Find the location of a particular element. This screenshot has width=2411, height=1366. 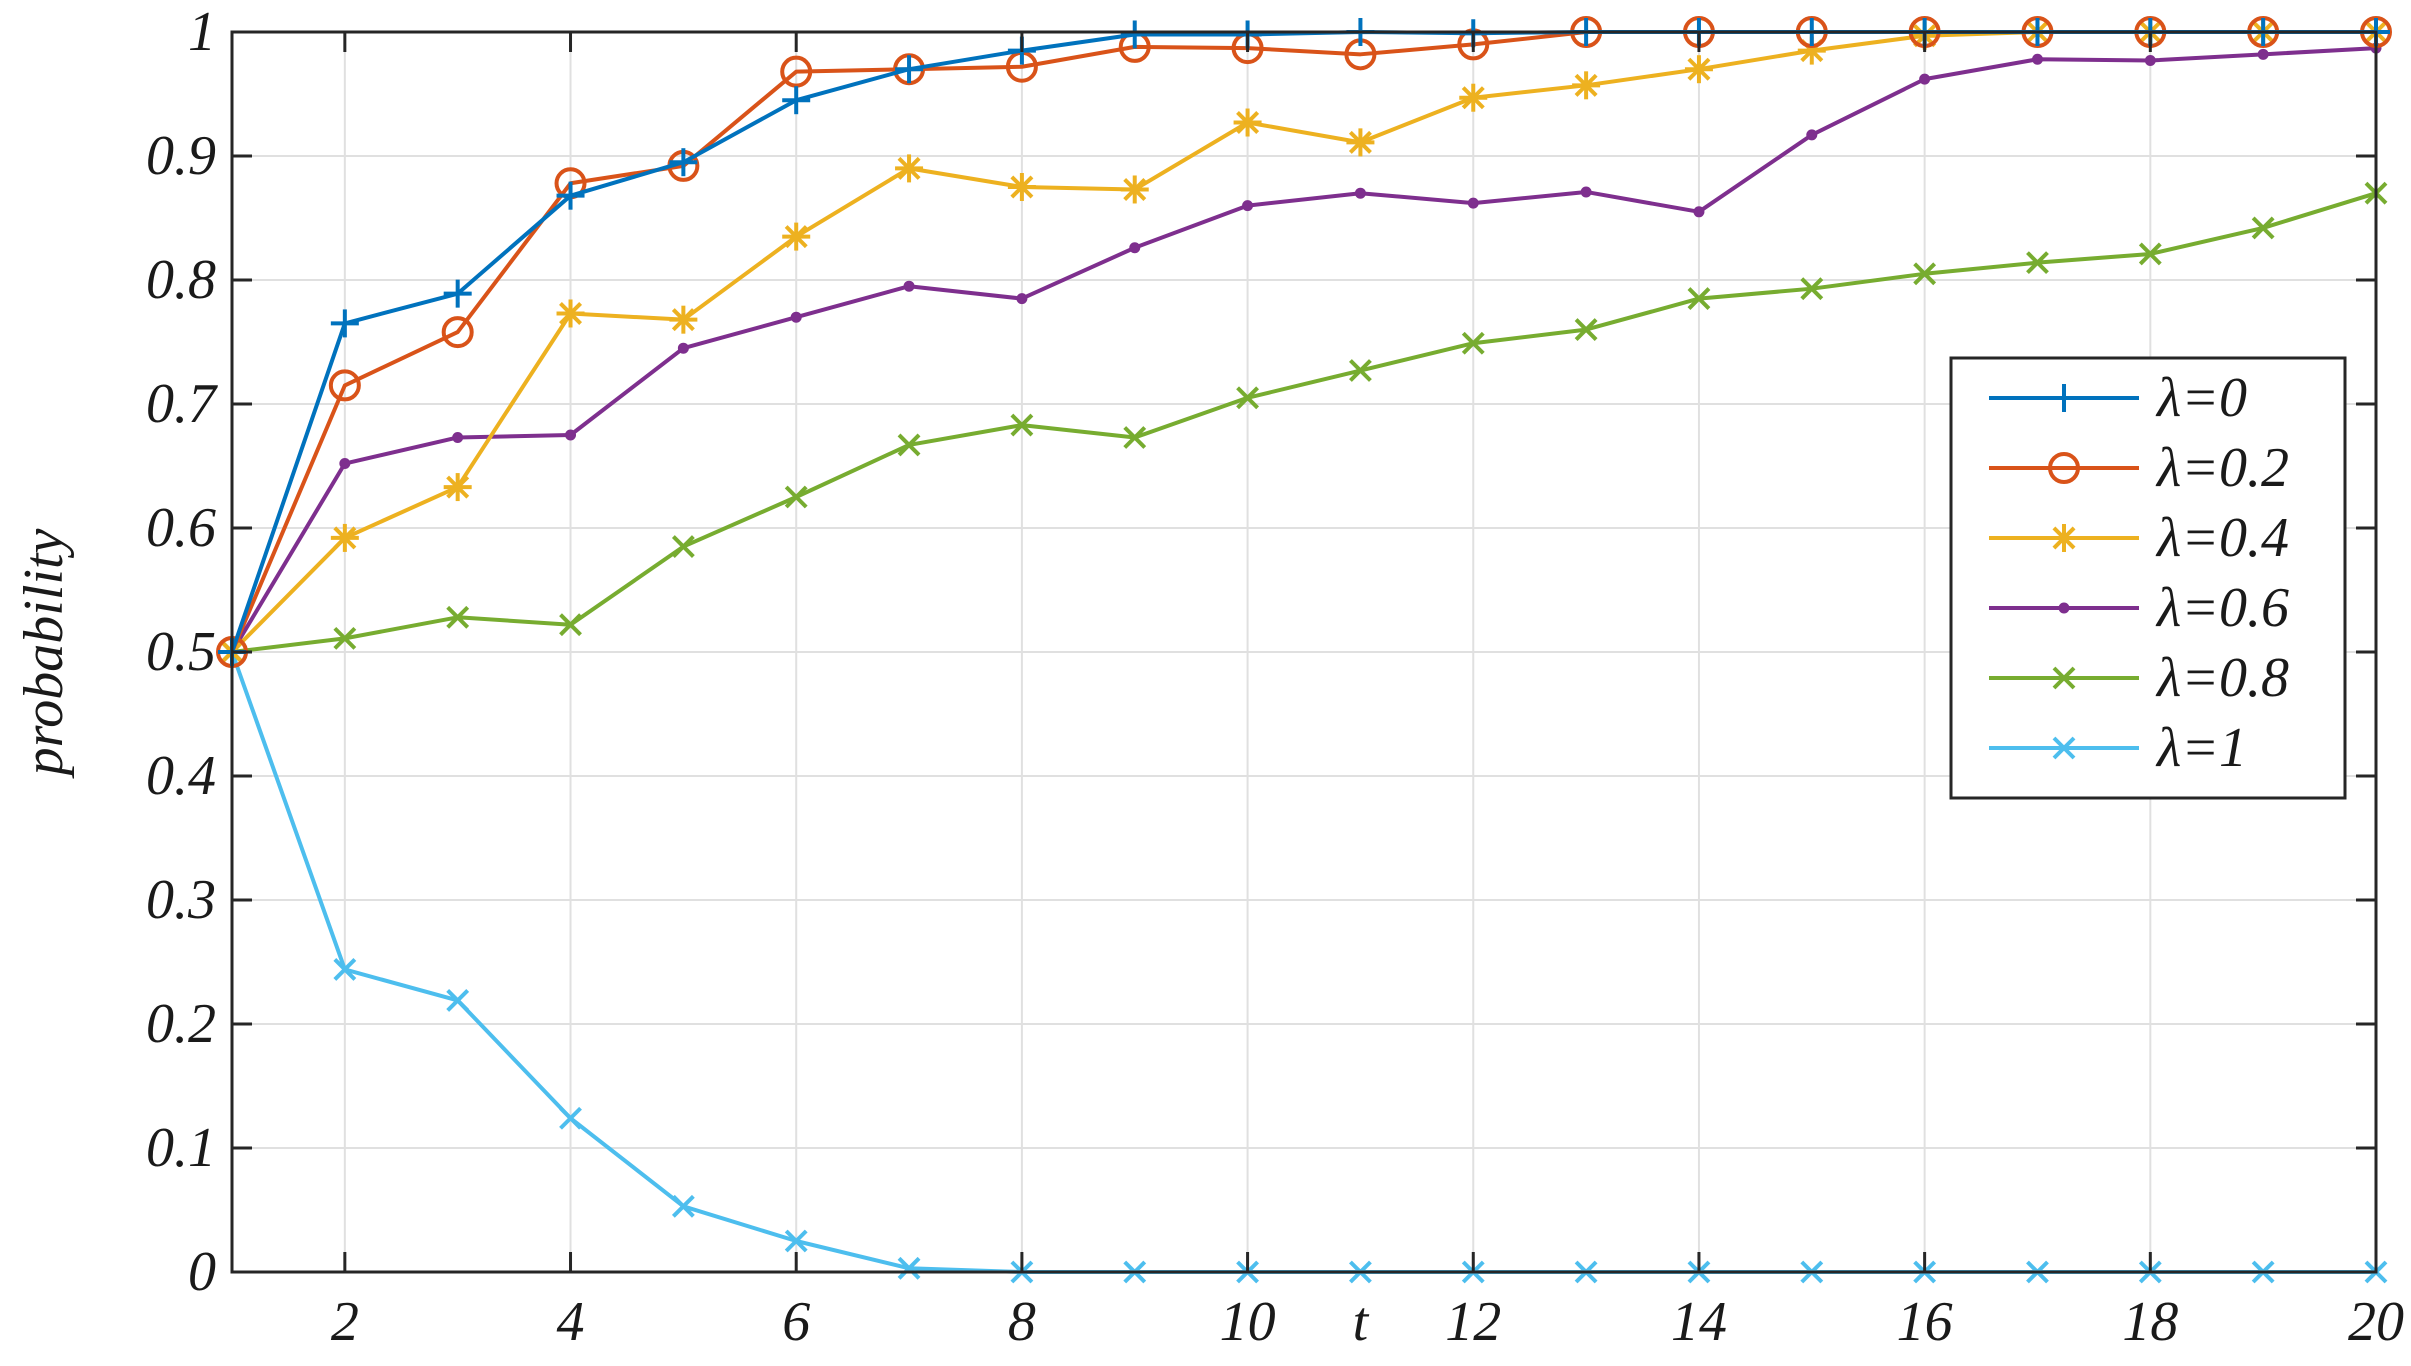

legend-label: λ=1 is located at coordinates (2201, 748).